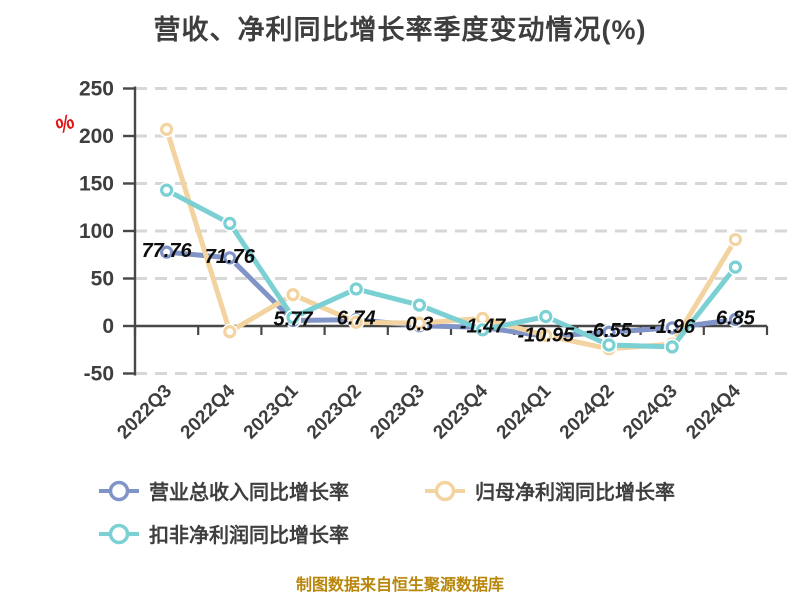 The width and height of the screenshot is (800, 600). What do you see at coordinates (397, 412) in the screenshot?
I see `x-axis-tick-label: 2023Q3` at bounding box center [397, 412].